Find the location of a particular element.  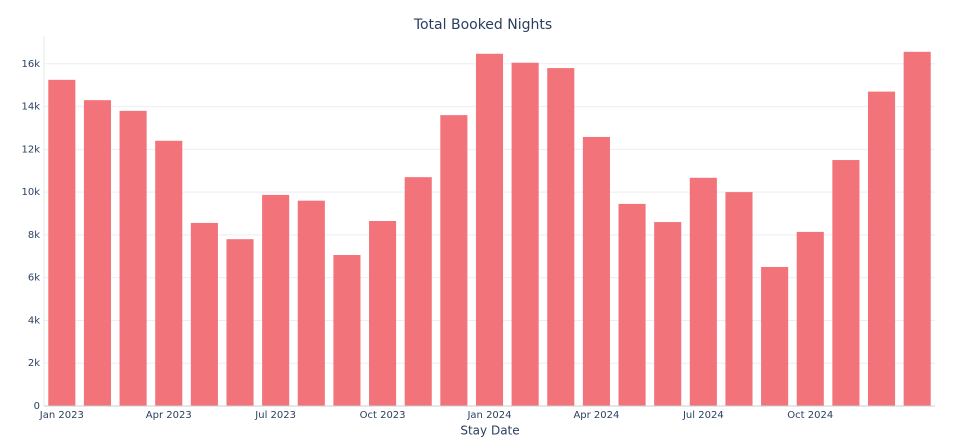

x-tick-label: Jul 2023 is located at coordinates (275, 415).